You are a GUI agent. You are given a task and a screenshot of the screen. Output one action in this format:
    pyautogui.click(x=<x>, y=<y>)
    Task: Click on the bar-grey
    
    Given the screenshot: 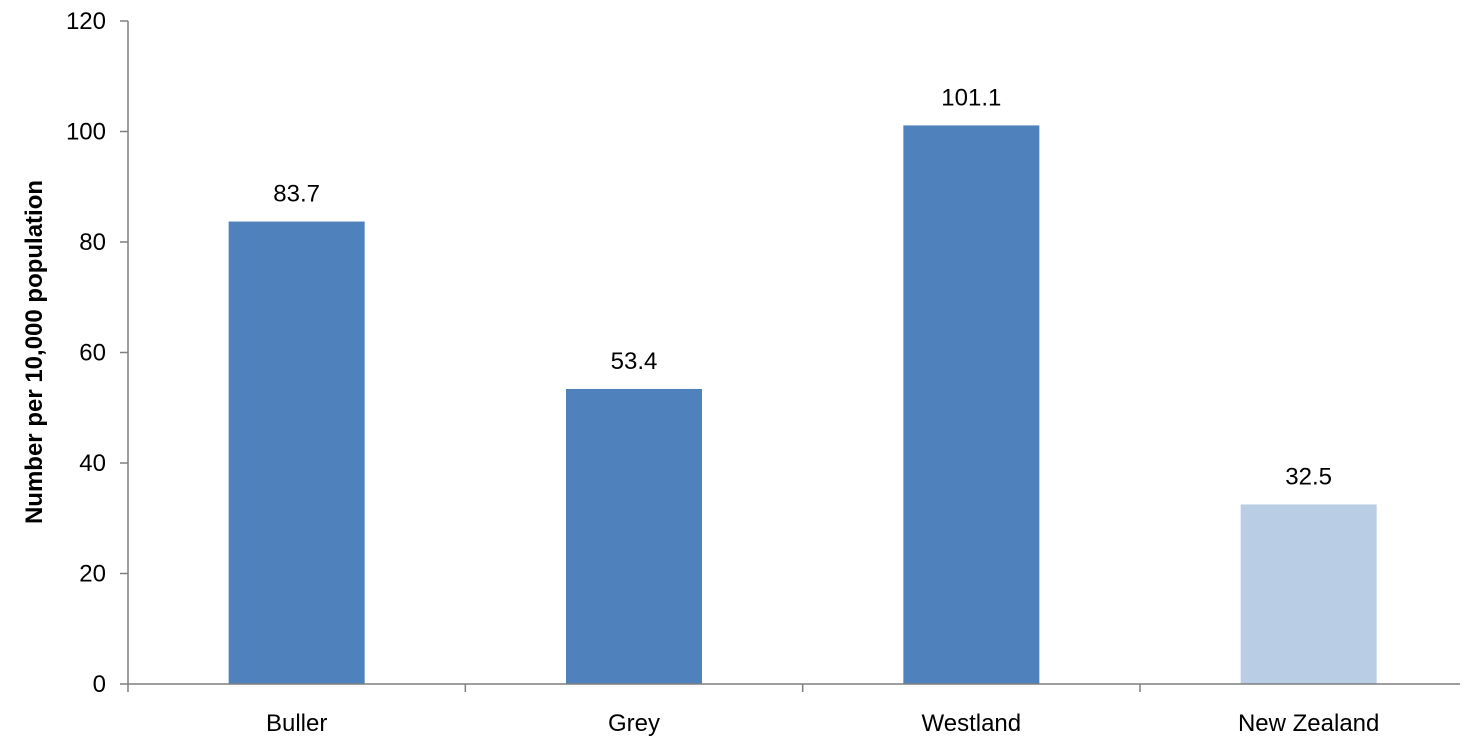 What is the action you would take?
    pyautogui.click(x=634, y=536)
    